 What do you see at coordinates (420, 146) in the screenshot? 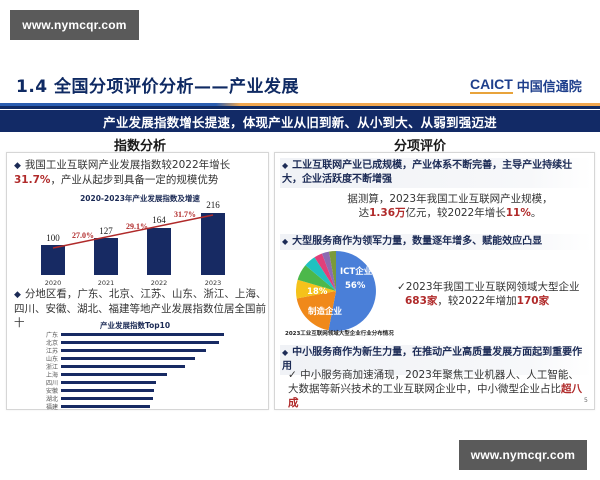
I see `section-heading-sub-evaluation: 分项评价` at bounding box center [420, 146].